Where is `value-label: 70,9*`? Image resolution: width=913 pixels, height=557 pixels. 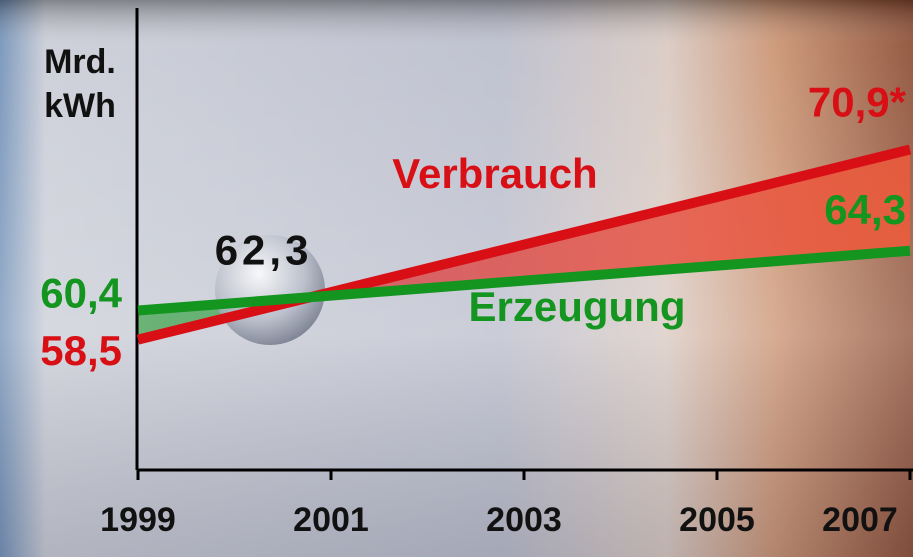 value-label: 70,9* is located at coordinates (857, 102).